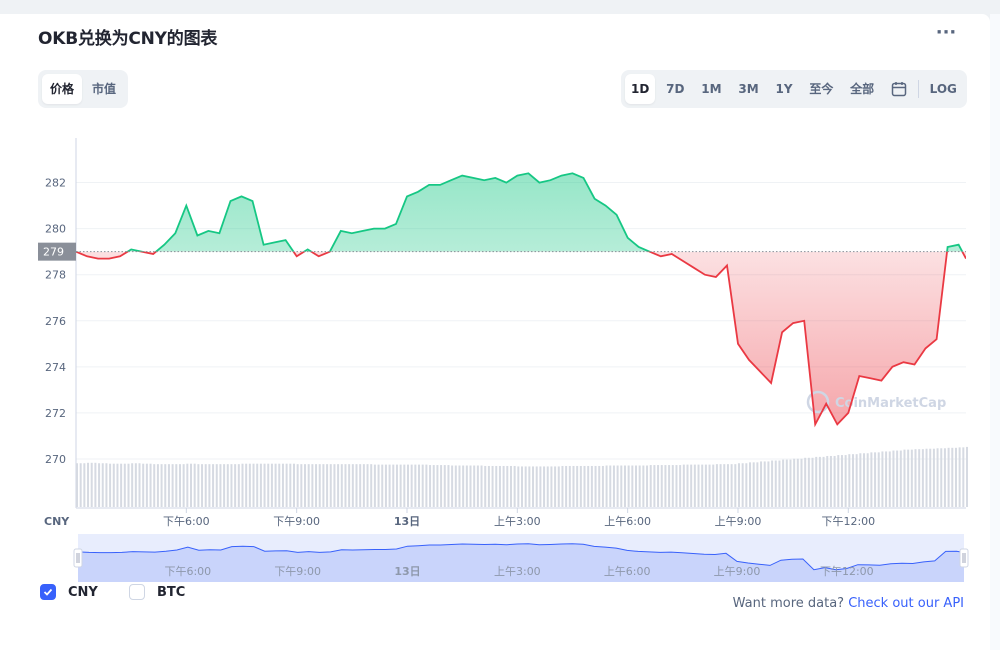  I want to click on y-tick-label: 276, so click(55, 321).